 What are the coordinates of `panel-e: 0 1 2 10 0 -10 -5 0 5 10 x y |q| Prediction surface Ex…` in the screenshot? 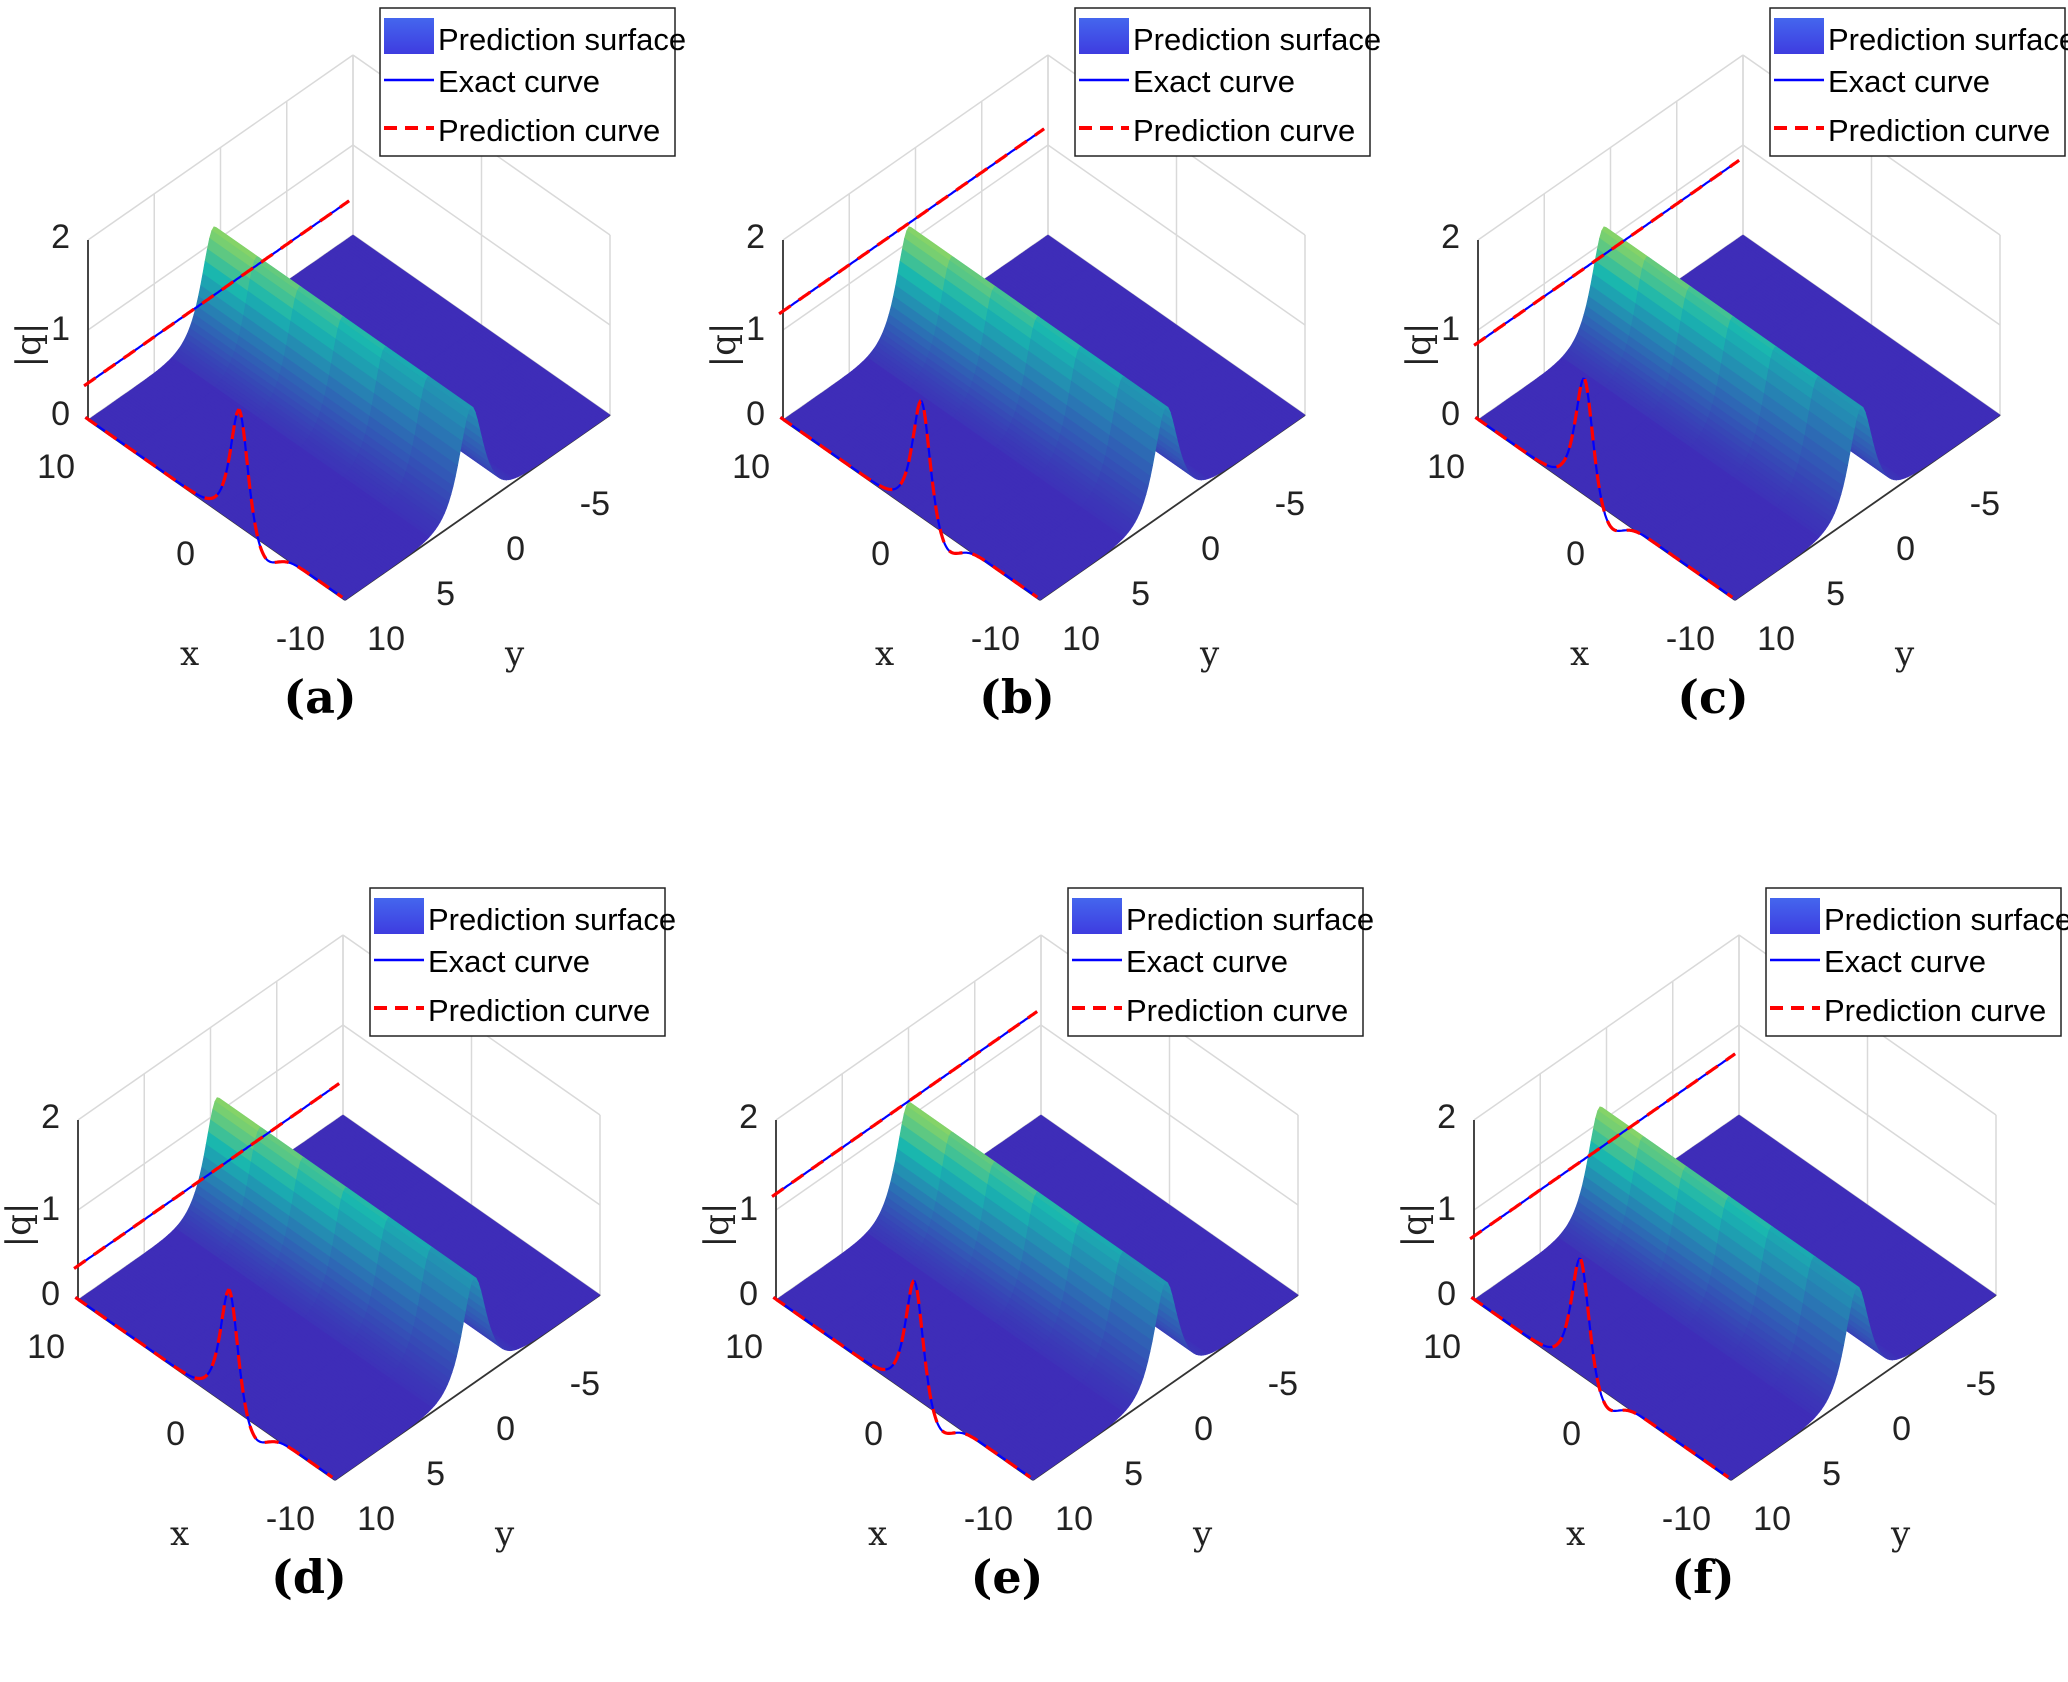 It's located at (1035, 1220).